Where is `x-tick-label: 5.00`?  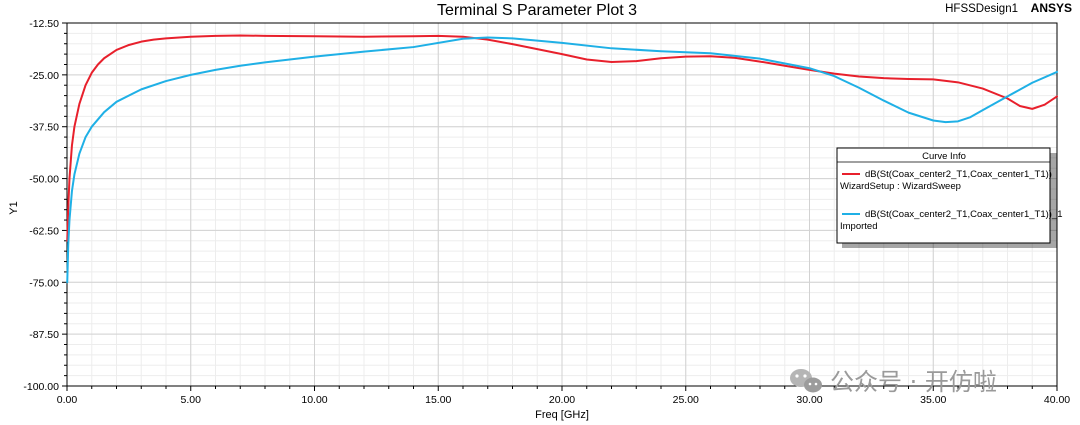 x-tick-label: 5.00 is located at coordinates (191, 400).